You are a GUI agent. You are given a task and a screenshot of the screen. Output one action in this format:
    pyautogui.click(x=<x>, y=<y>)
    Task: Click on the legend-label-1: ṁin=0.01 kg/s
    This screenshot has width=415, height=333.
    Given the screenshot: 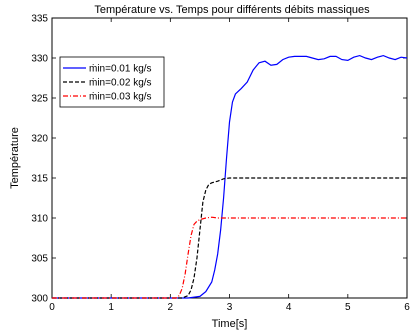 What is the action you would take?
    pyautogui.click(x=120, y=69)
    